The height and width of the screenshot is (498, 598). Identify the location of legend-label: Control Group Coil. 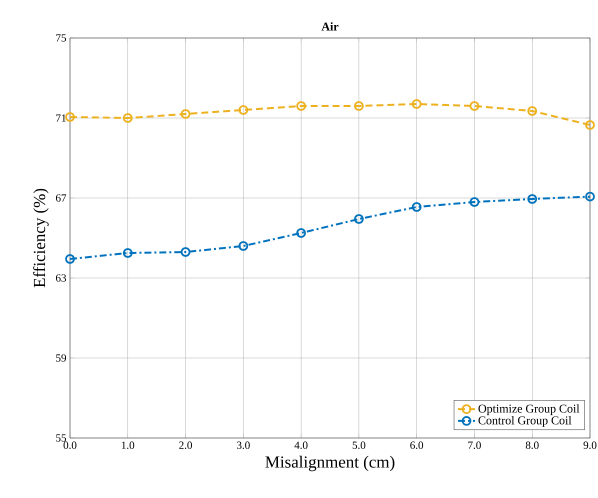
(525, 421).